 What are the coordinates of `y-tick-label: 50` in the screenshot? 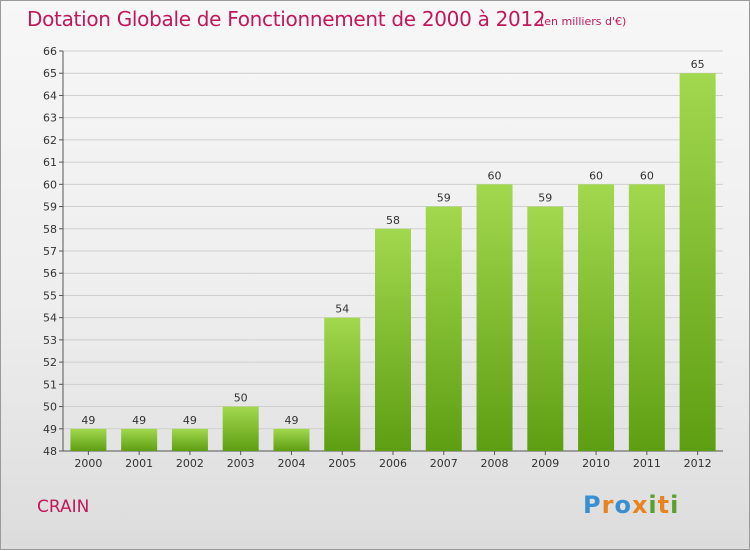 It's located at (50, 407).